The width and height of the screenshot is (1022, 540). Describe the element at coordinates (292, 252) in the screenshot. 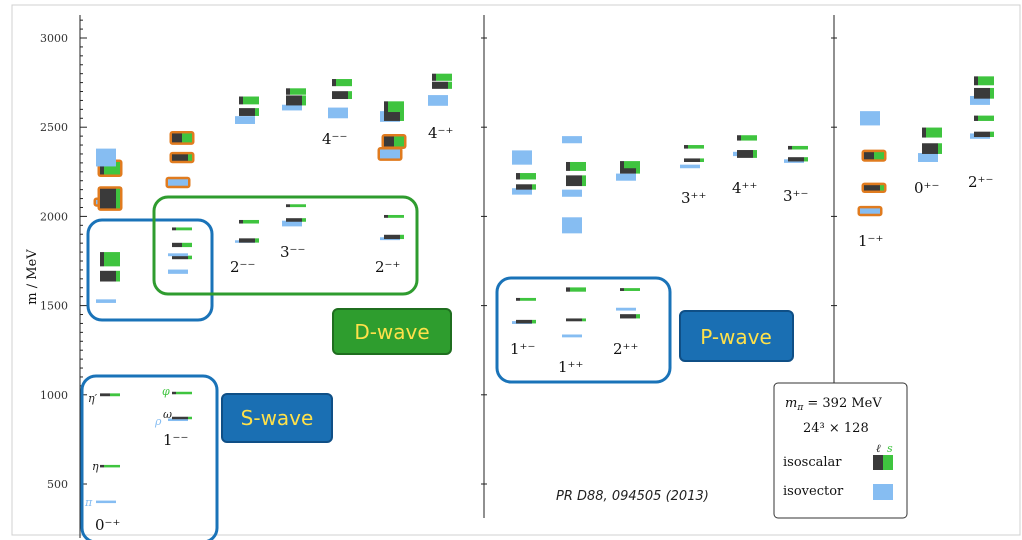

I see `jpc-label-3--: 3⁻⁻` at that location.